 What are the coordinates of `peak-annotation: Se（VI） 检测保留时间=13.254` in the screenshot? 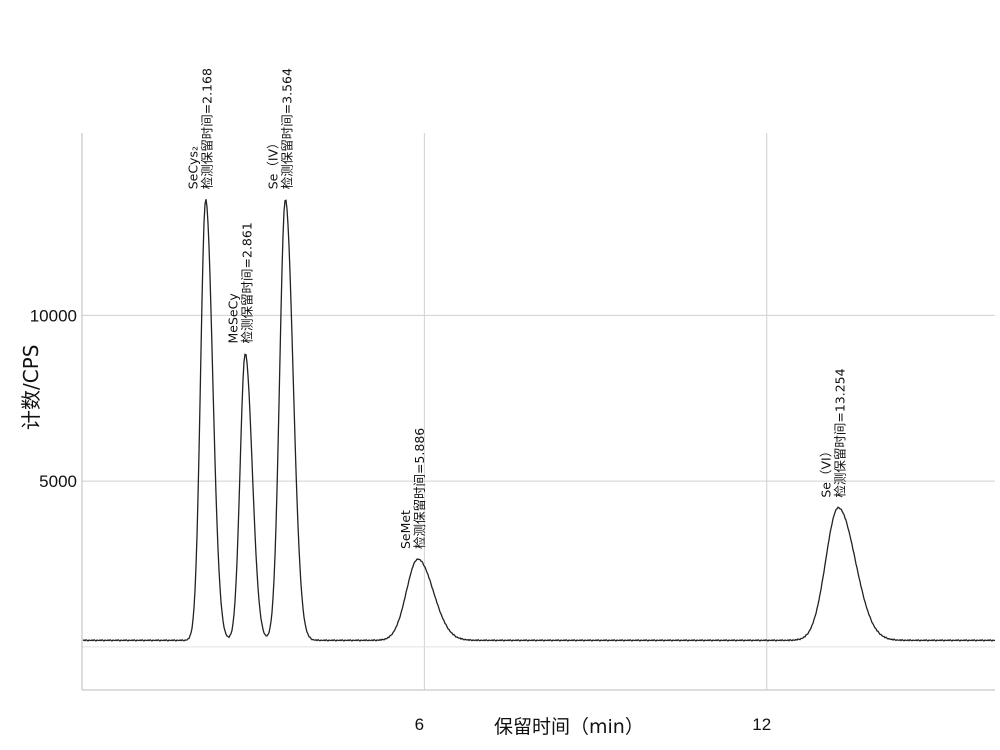 It's located at (832, 432).